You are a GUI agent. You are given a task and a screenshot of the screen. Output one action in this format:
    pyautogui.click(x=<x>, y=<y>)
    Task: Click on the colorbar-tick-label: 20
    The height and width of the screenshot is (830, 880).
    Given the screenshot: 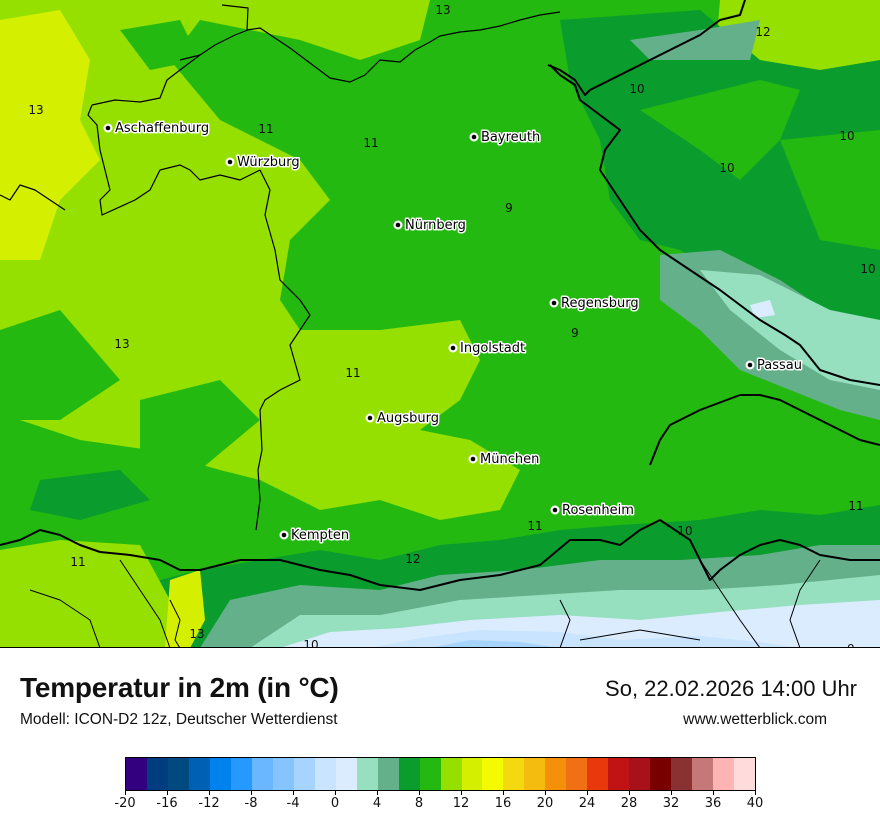 What is the action you would take?
    pyautogui.click(x=545, y=803)
    